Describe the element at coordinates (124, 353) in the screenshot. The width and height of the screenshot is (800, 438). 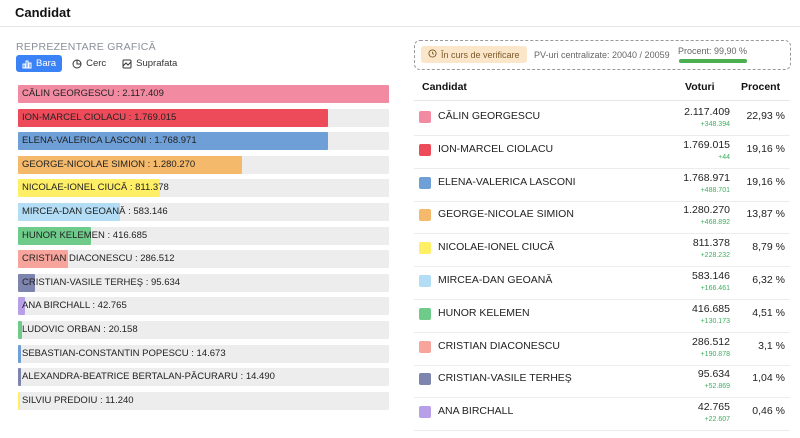
I see `bar-label: SEBASTIAN-CONSTANTIN POPESCU : 14.673` at that location.